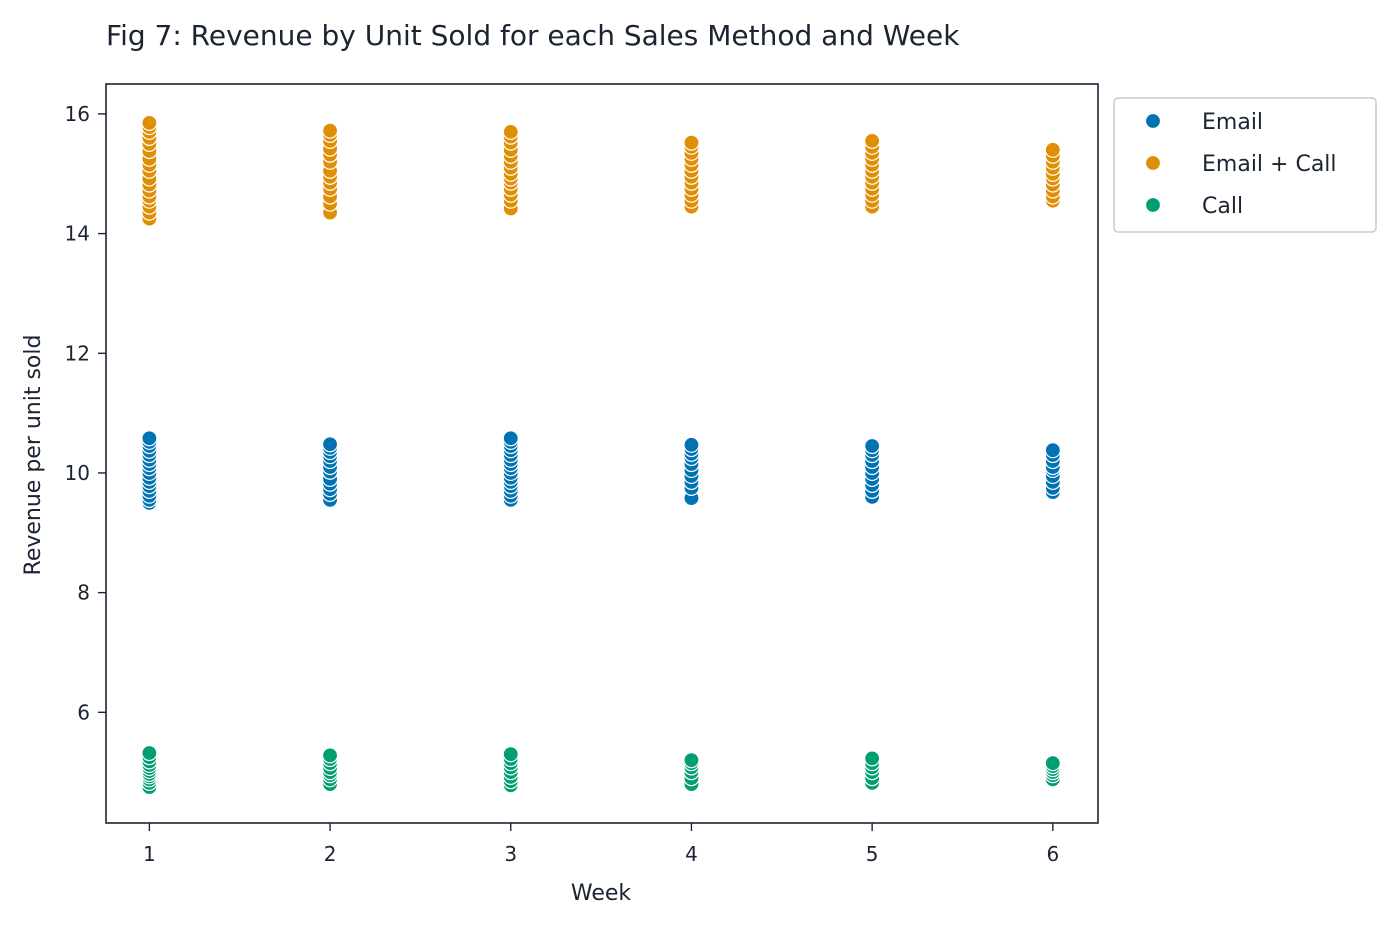 The height and width of the screenshot is (930, 1395). What do you see at coordinates (149, 854) in the screenshot?
I see `x-tick-label: 1` at bounding box center [149, 854].